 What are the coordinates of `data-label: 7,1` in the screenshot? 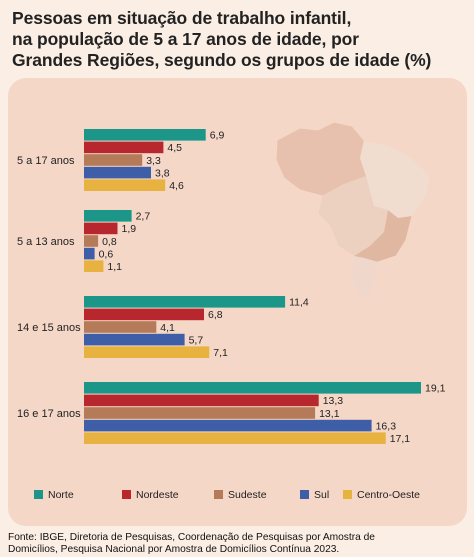 It's located at (220, 353).